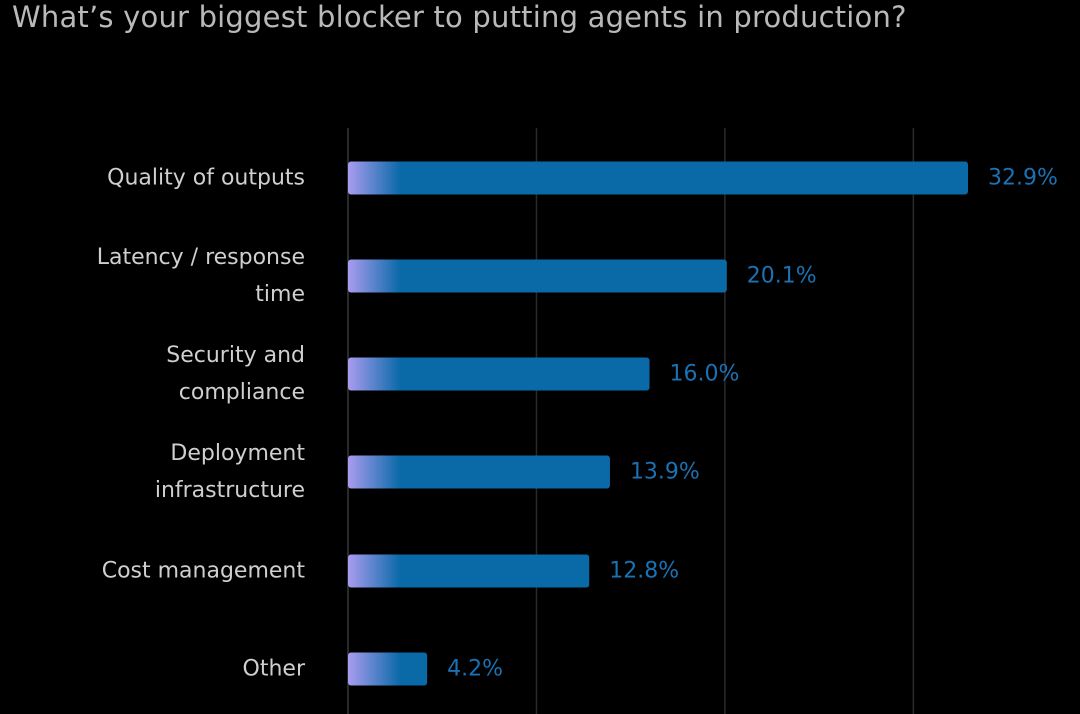 The height and width of the screenshot is (714, 1080). Describe the element at coordinates (644, 571) in the screenshot. I see `value-label-4: 12.8%` at that location.